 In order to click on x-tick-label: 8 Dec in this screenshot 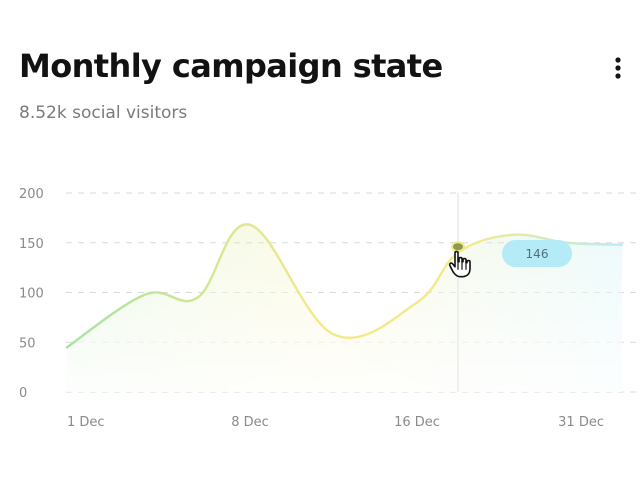, I will do `click(250, 422)`.